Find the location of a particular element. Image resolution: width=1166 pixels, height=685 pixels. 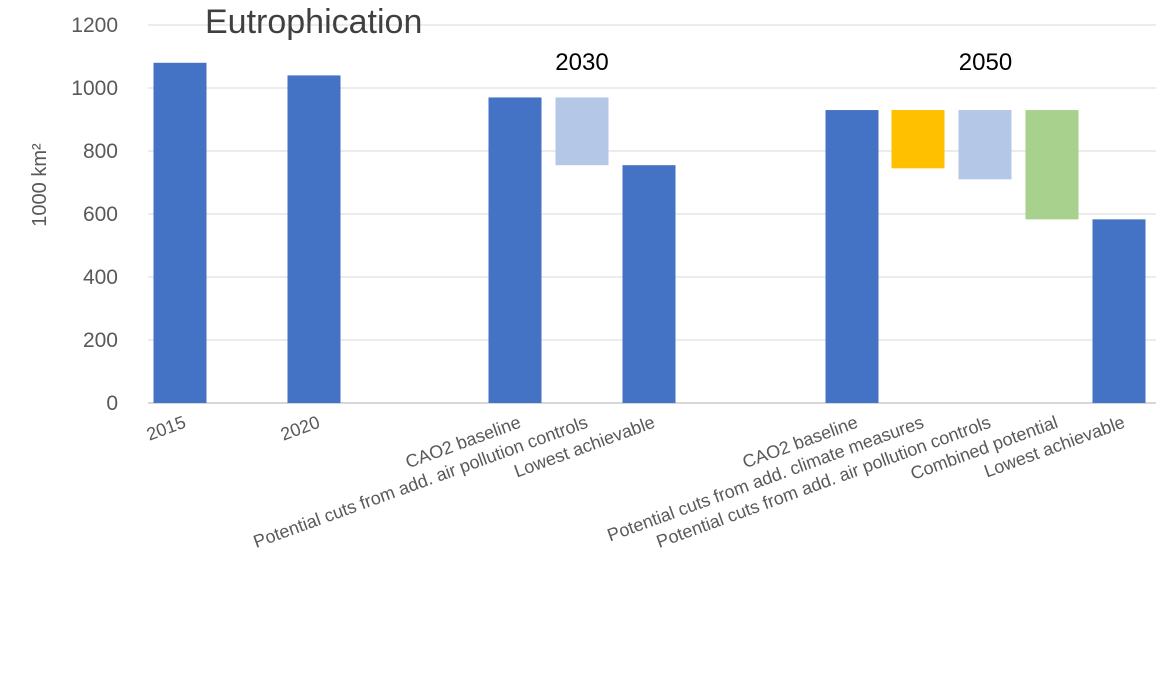

group-label: 2030 is located at coordinates (581, 62).